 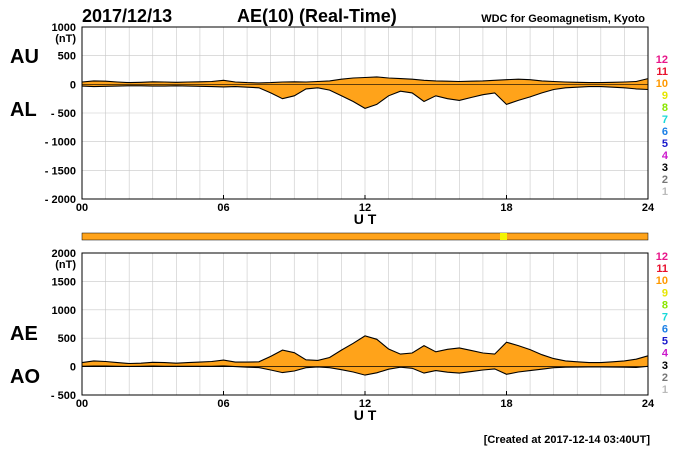 I want to click on y-tick-label: - 1000, so click(x=60, y=143).